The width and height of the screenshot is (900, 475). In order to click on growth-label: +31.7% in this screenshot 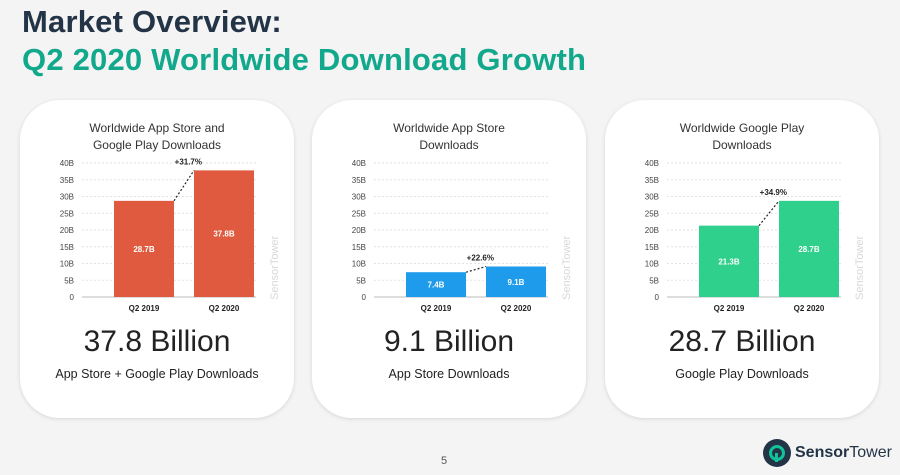, I will do `click(188, 161)`.